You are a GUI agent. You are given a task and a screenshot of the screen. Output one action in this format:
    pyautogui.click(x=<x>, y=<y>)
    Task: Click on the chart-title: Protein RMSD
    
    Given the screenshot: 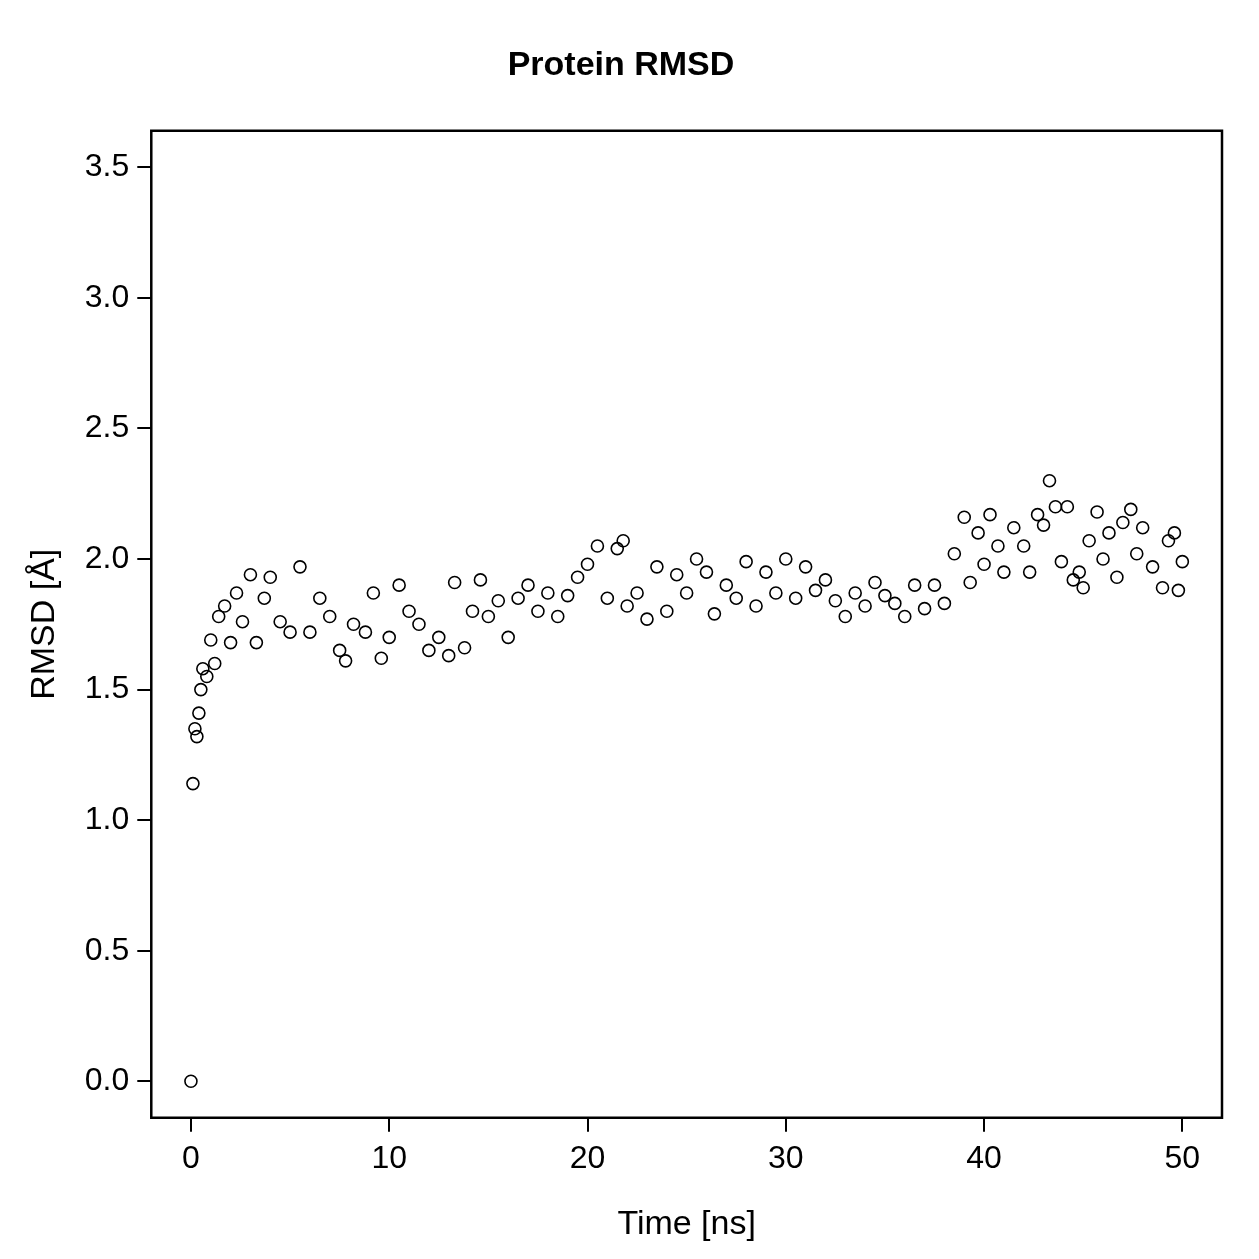 What is the action you would take?
    pyautogui.click(x=621, y=62)
    